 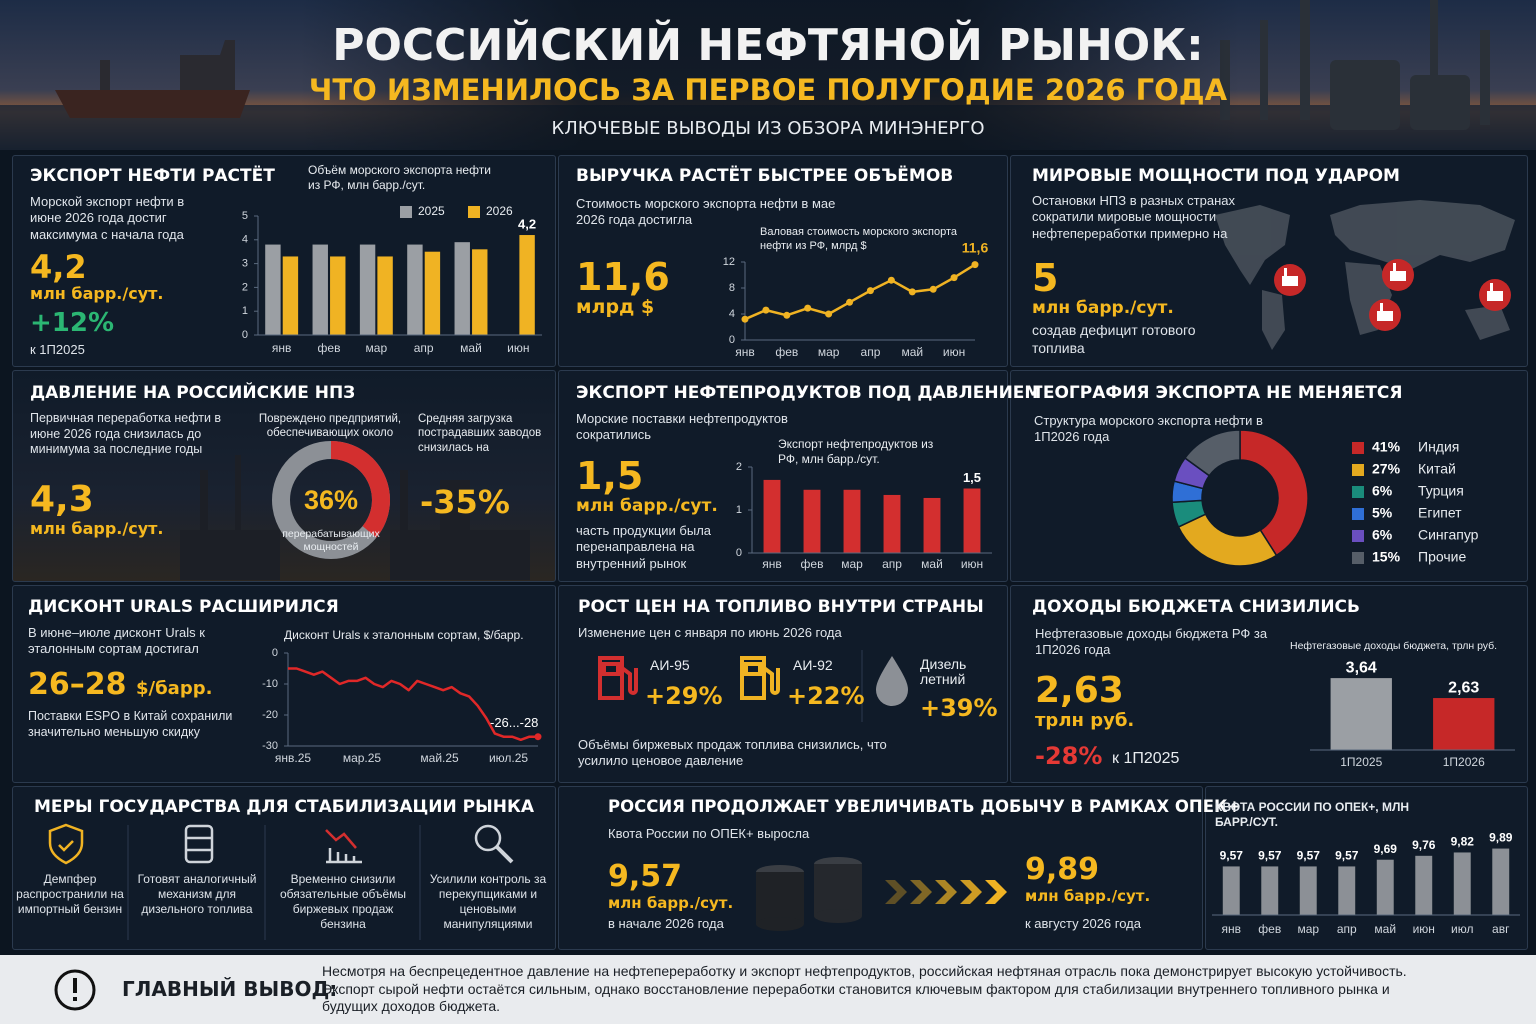 I want to click on load-value: -35%, so click(x=465, y=502).